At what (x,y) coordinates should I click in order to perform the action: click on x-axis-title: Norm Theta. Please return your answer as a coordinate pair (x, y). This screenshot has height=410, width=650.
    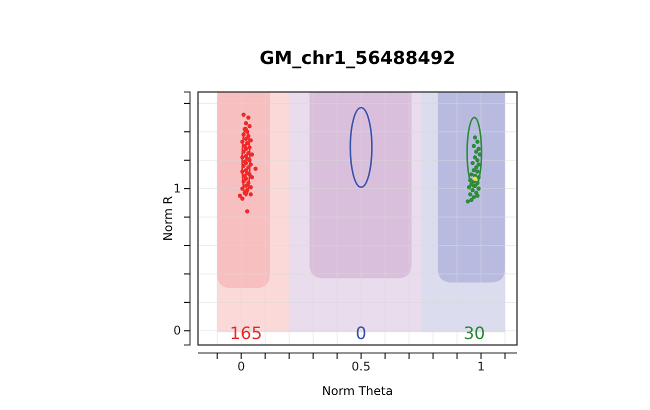
    Looking at the image, I should click on (357, 391).